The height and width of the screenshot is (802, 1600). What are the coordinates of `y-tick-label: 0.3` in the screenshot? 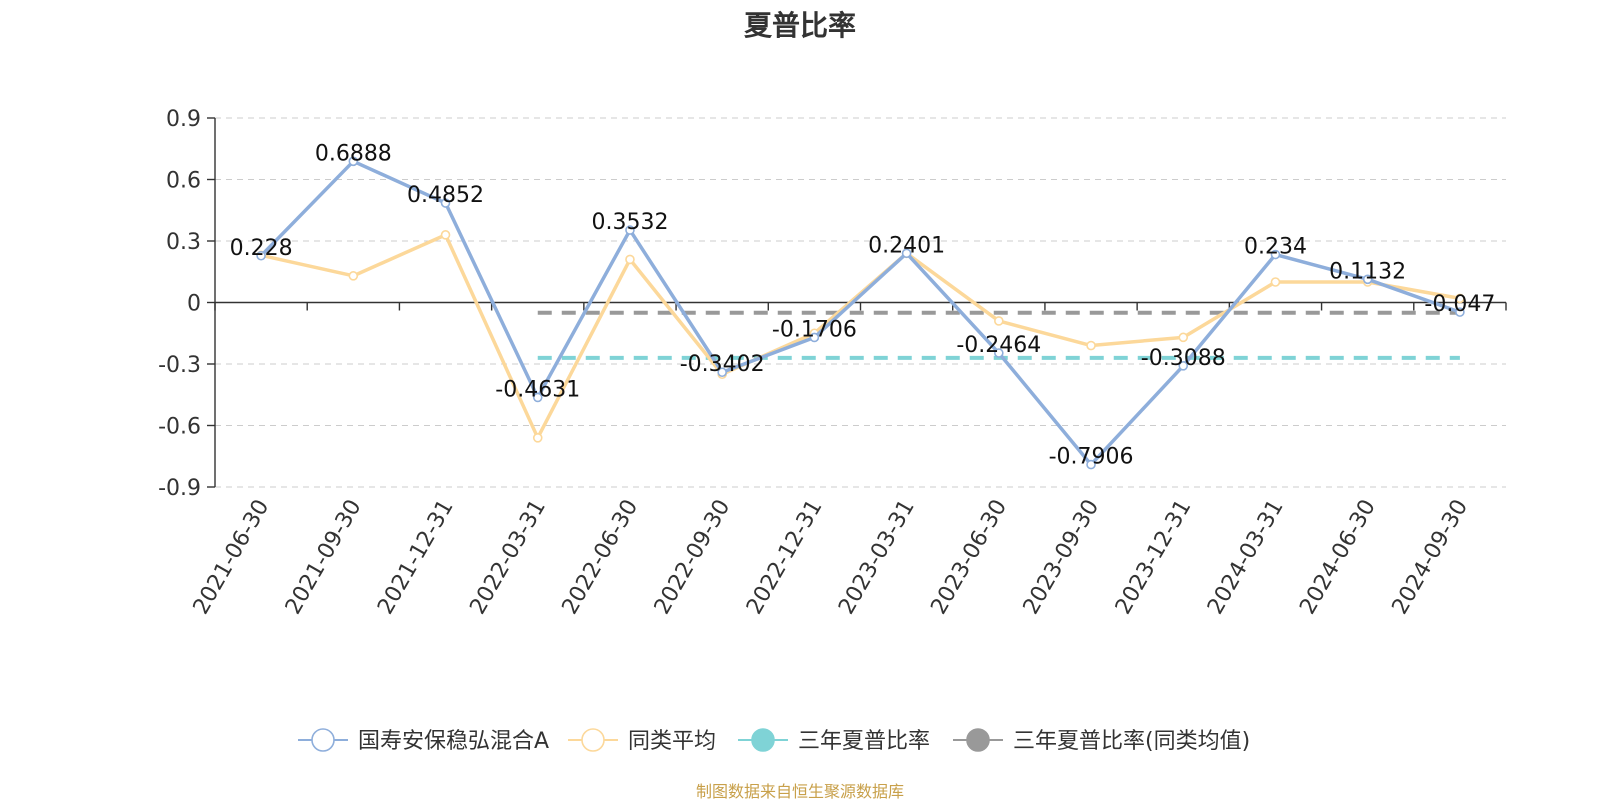 It's located at (183, 242).